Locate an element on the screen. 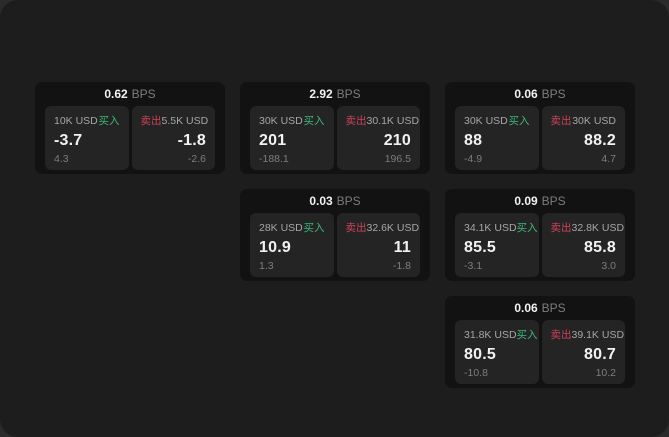 The width and height of the screenshot is (669, 437). buy-sub-value: -4.9 is located at coordinates (473, 158).